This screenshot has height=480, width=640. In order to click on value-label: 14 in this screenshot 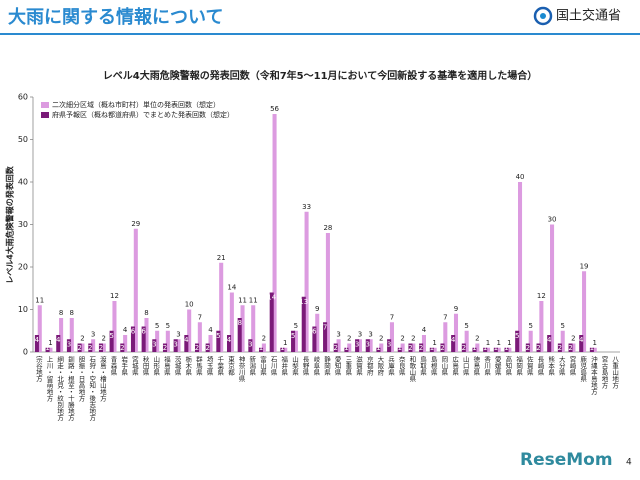, I will do `click(231, 288)`.